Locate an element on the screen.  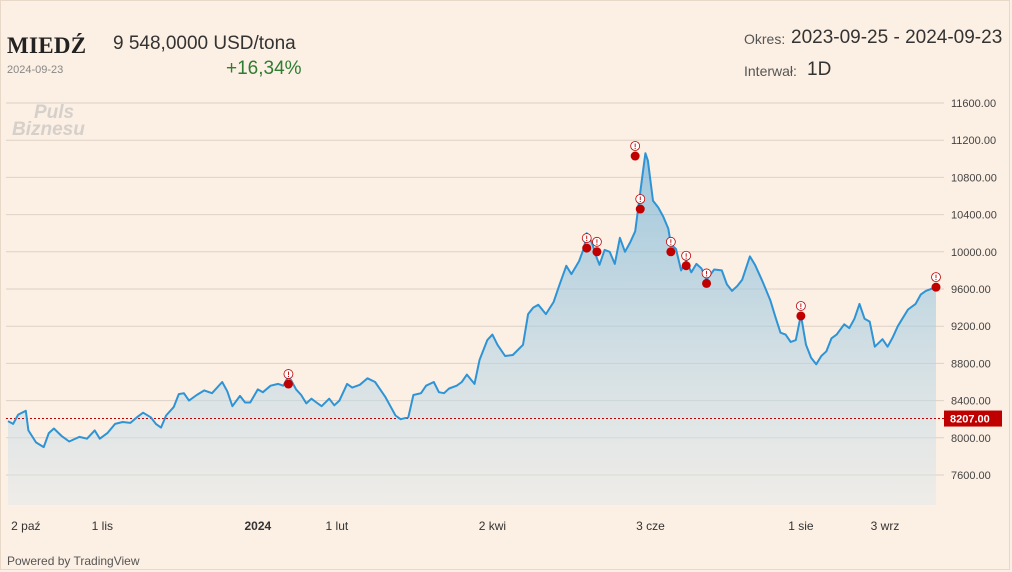
y-tick-label: 10000.00 is located at coordinates (974, 253).